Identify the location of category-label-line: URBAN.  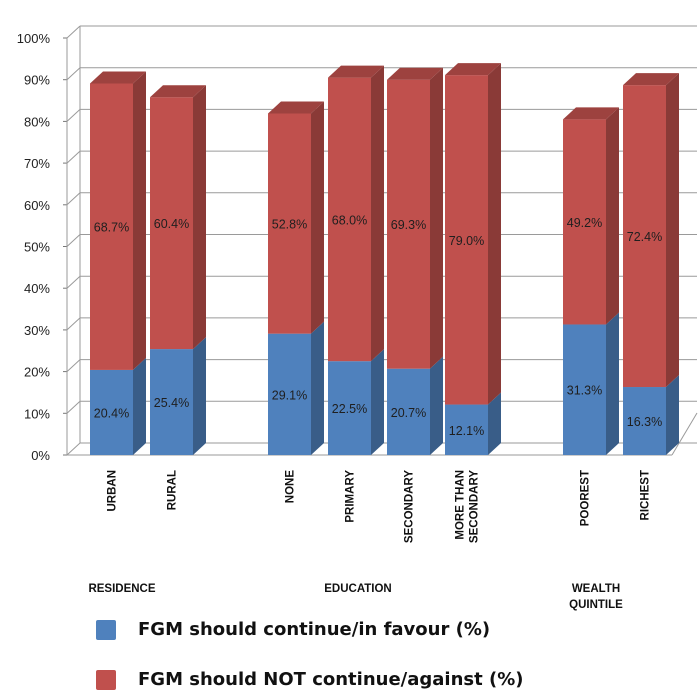
(113, 491).